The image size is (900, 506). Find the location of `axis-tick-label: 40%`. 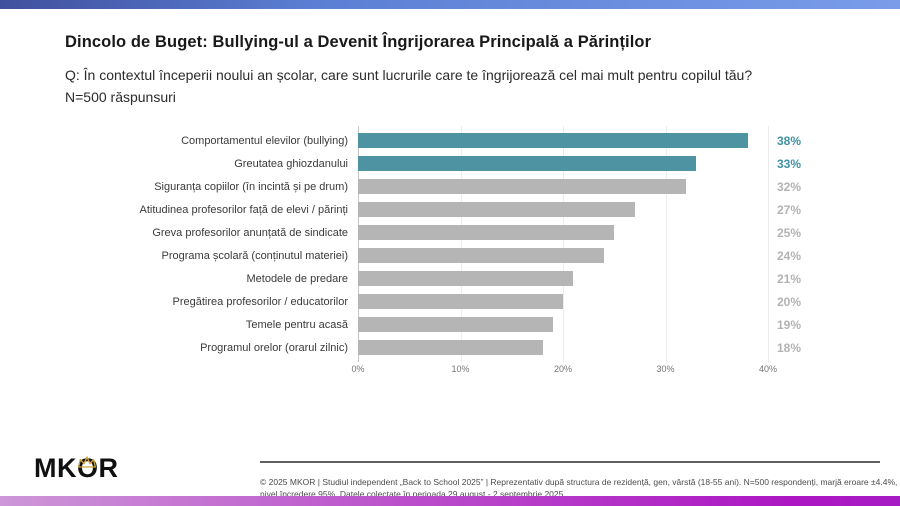

axis-tick-label: 40% is located at coordinates (768, 369).